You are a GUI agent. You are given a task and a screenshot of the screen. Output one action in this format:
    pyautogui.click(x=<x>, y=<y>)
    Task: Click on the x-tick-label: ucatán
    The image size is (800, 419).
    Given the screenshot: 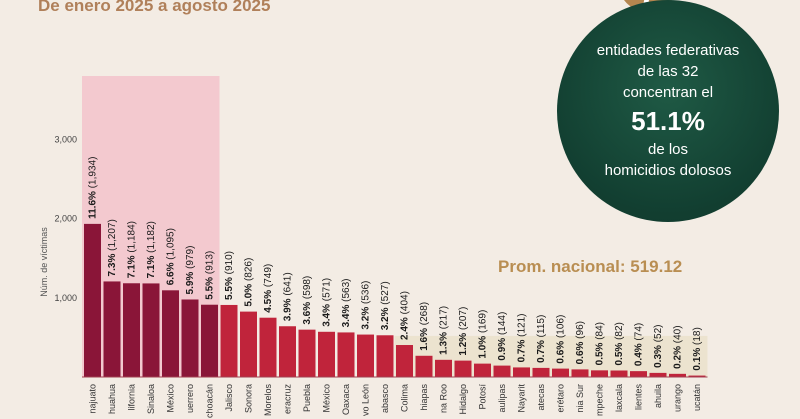 What is the action you would take?
    pyautogui.click(x=697, y=397)
    